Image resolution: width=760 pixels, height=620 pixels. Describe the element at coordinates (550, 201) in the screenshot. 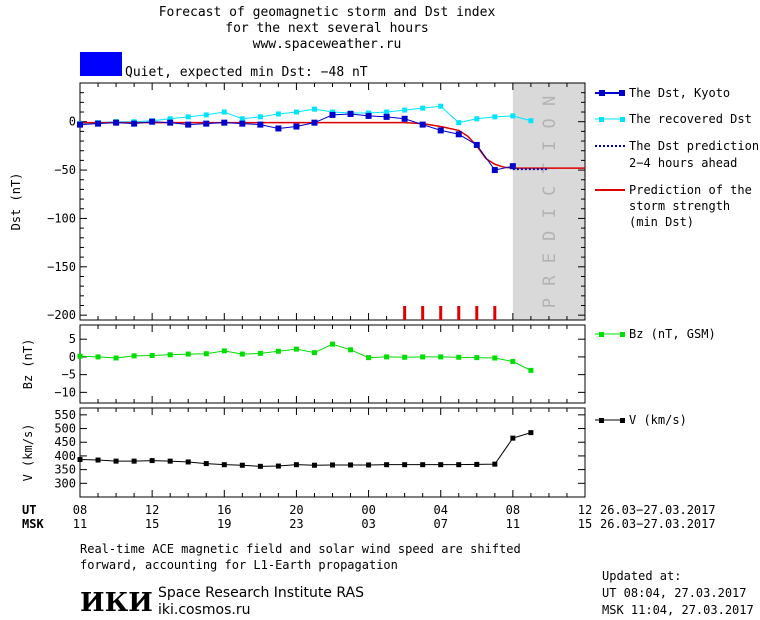

I see `prediction-zone-label: P R E D I C T I O N` at that location.